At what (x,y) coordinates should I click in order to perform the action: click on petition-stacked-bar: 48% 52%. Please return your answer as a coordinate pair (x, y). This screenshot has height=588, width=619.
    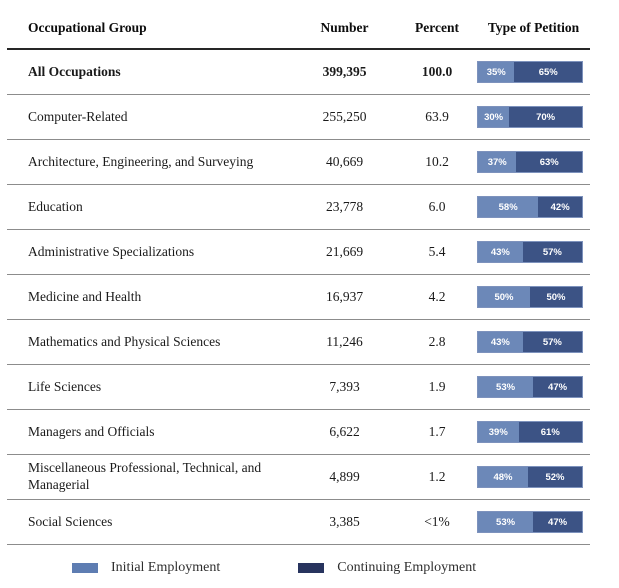
    Looking at the image, I should click on (530, 477).